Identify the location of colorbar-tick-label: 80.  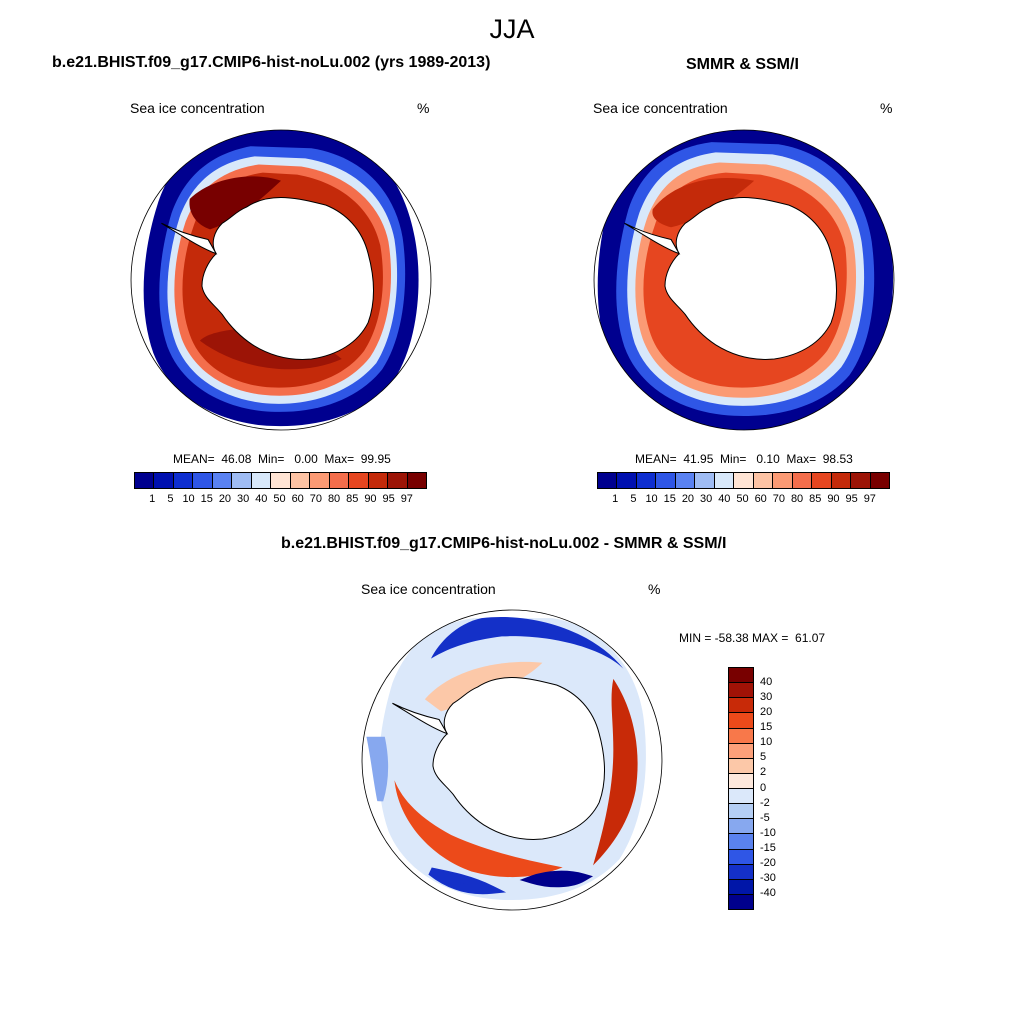
(797, 499).